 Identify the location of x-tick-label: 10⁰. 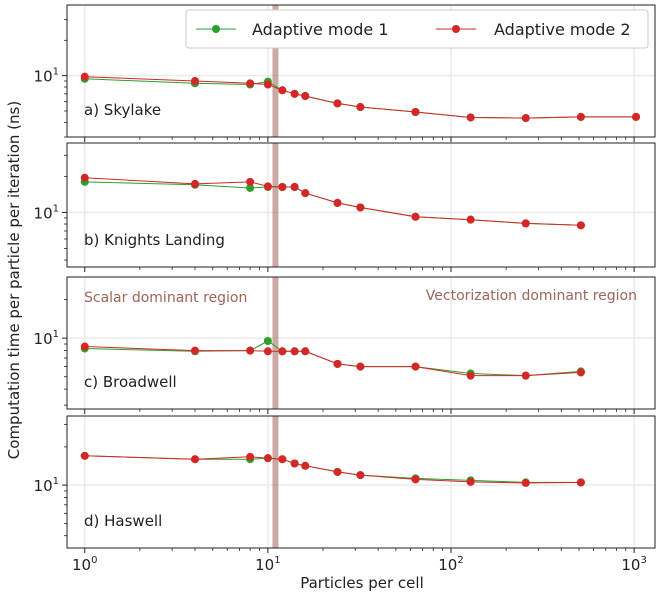
(84, 564).